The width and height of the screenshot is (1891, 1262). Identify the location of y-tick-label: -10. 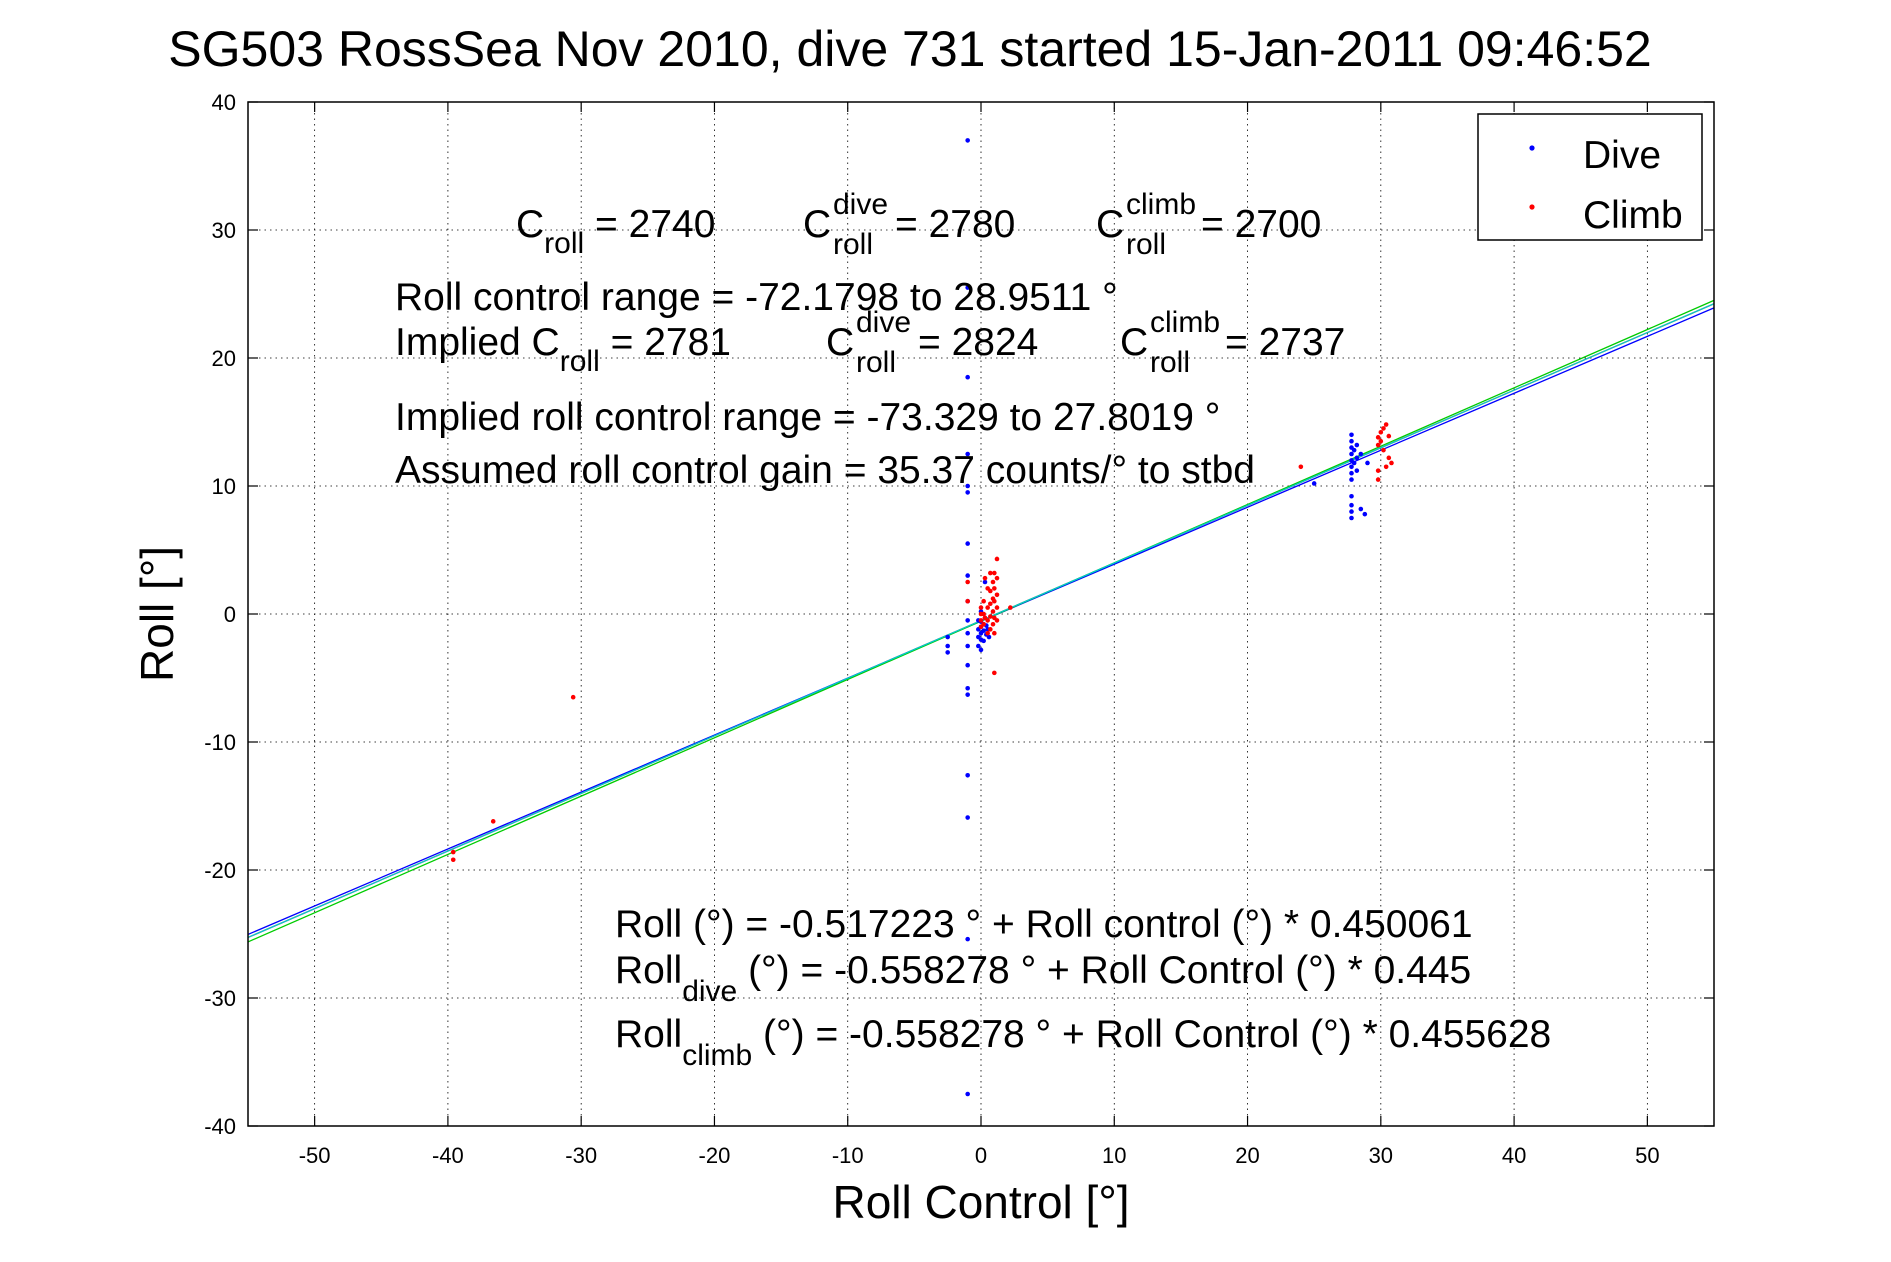
(220, 742).